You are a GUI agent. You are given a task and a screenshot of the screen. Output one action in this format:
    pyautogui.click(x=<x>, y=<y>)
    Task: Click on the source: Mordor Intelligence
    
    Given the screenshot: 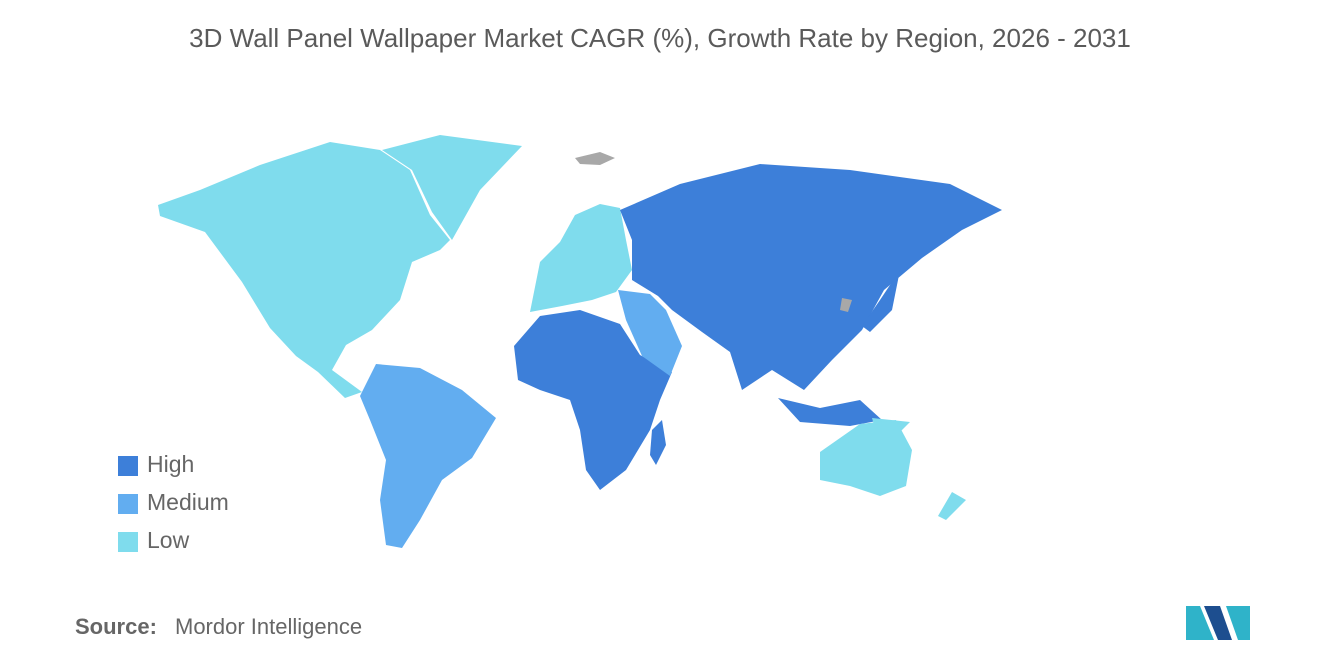 What is the action you would take?
    pyautogui.click(x=268, y=626)
    